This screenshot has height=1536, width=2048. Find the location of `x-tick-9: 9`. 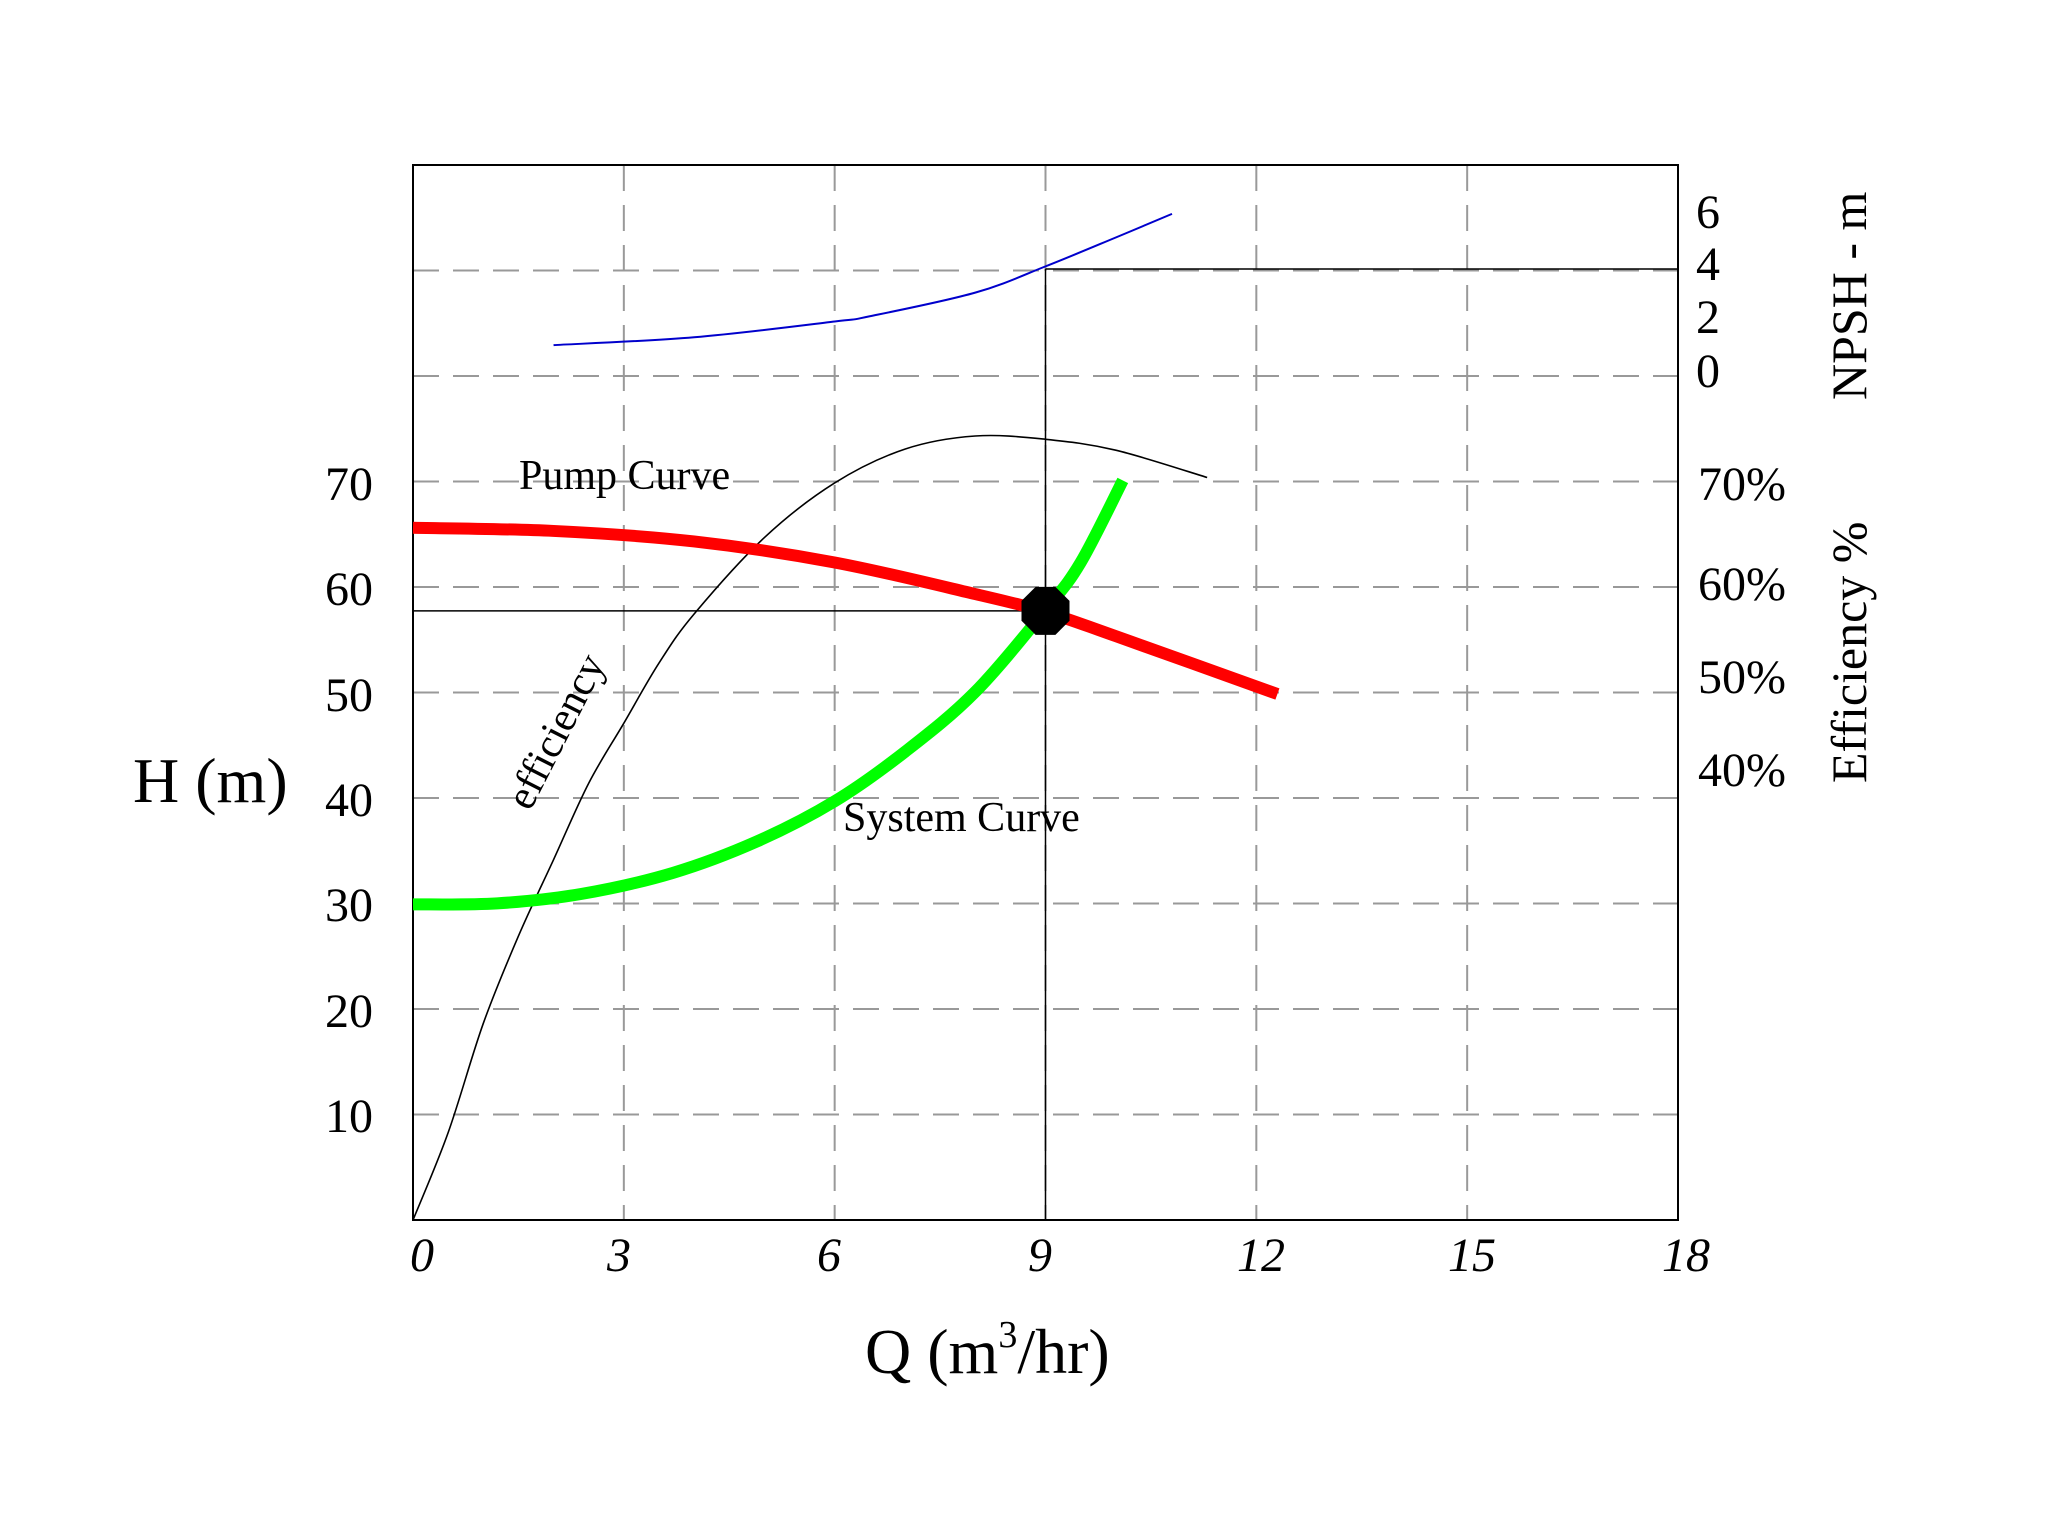

x-tick-9: 9 is located at coordinates (1040, 1255).